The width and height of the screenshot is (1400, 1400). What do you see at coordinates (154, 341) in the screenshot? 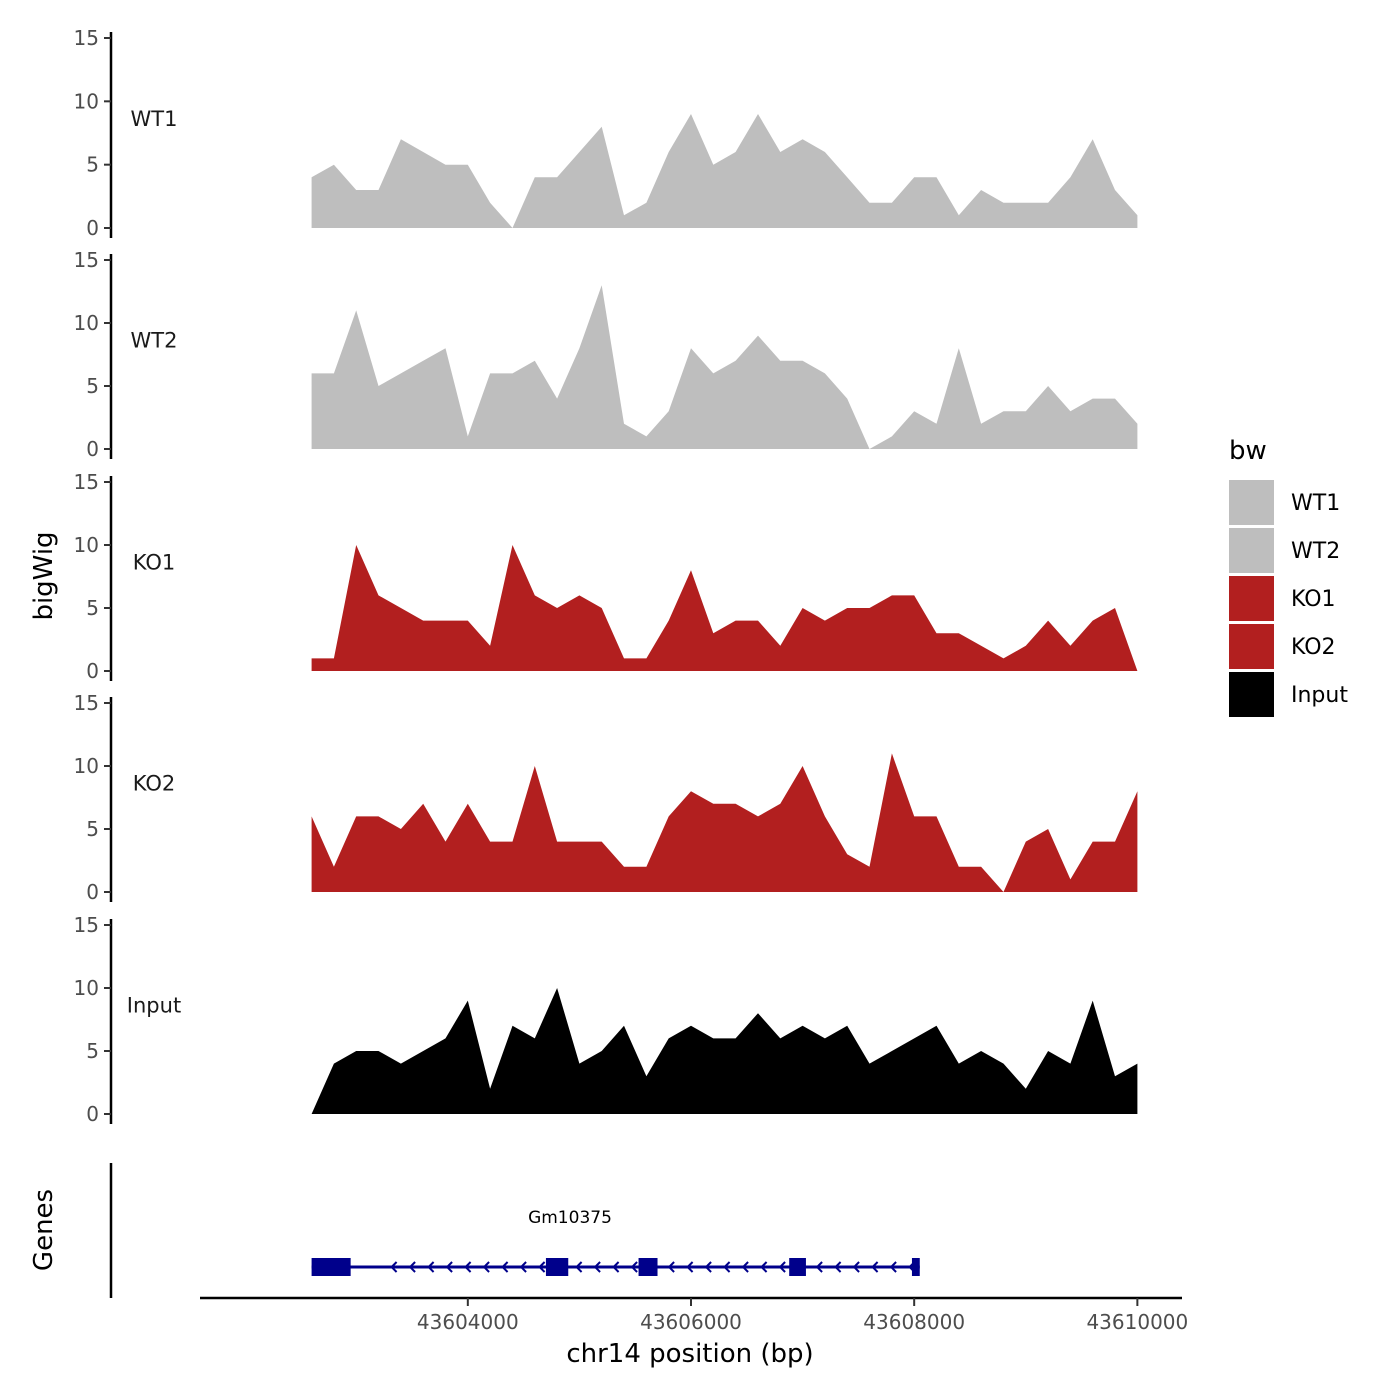
I see `track-label-wt2: WT2` at bounding box center [154, 341].